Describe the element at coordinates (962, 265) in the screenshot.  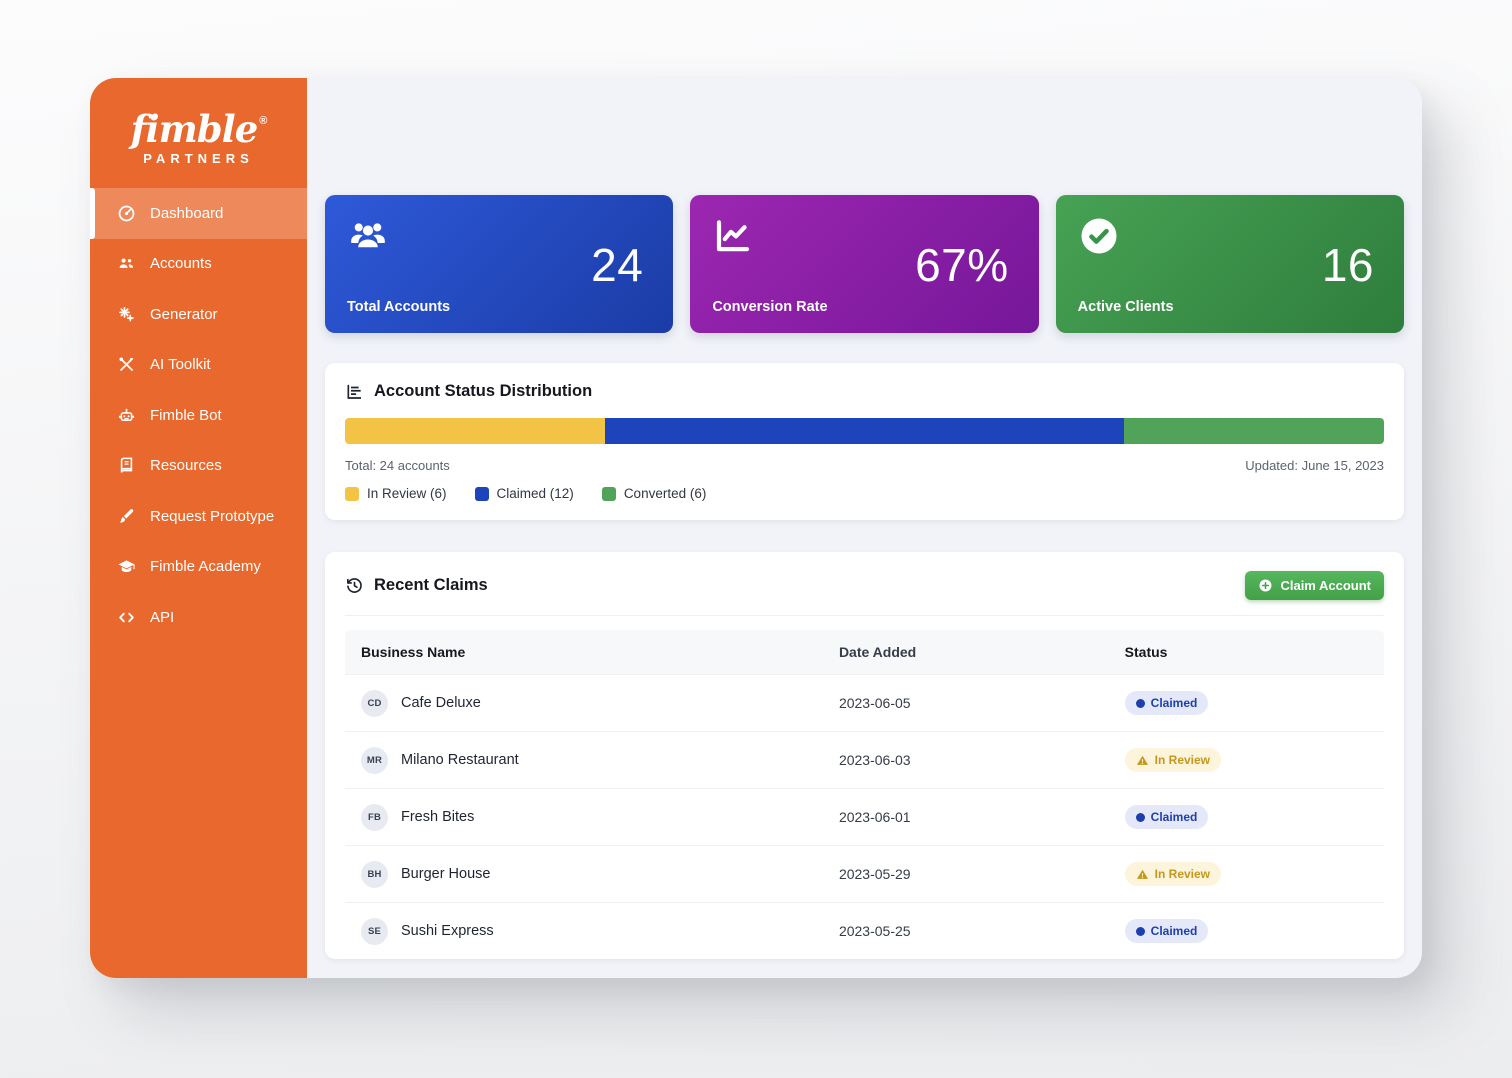
I see `stat-value: 67%` at that location.